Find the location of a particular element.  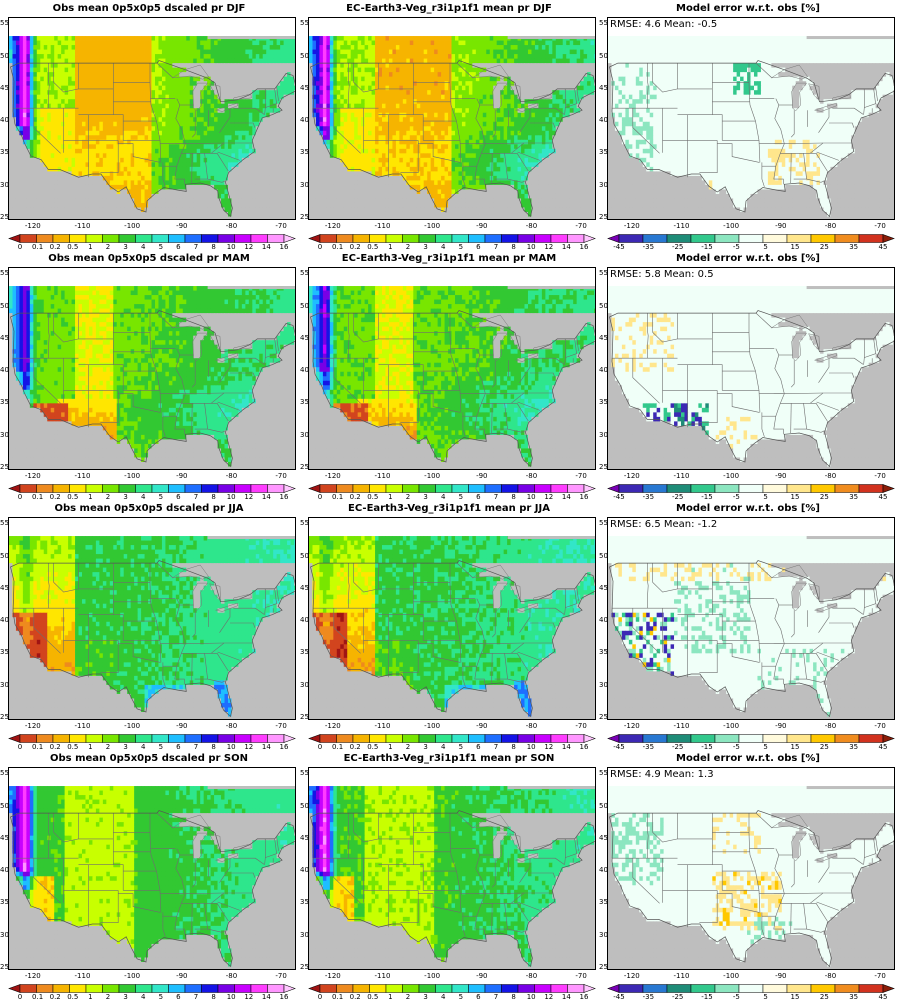

rmse-mean-stats: RMSE: 5.8 Mean: 0.5 is located at coordinates (662, 274).